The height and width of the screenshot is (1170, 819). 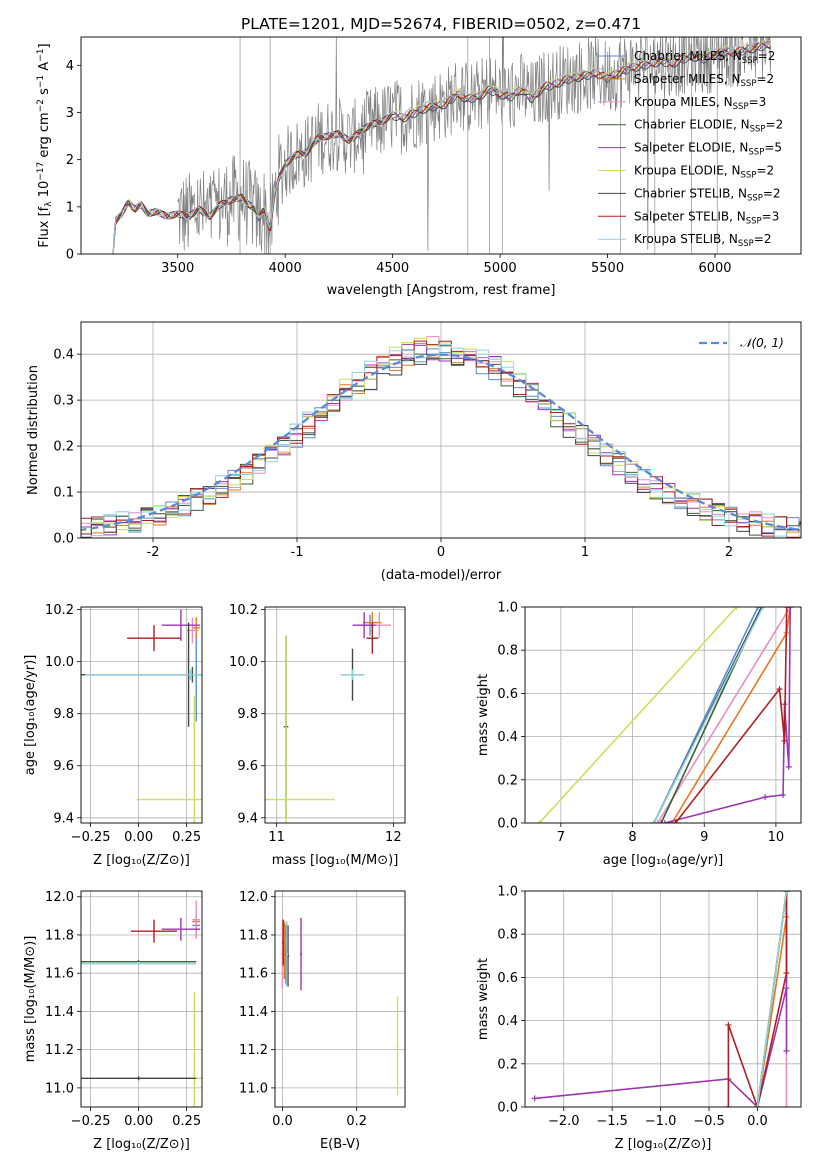 I want to click on axes-age-vs-mass: 11 12 9.4 9.6 9.8 10.0 10.2 mass [log₁₀(M/M⊙)], so click(x=317, y=735).